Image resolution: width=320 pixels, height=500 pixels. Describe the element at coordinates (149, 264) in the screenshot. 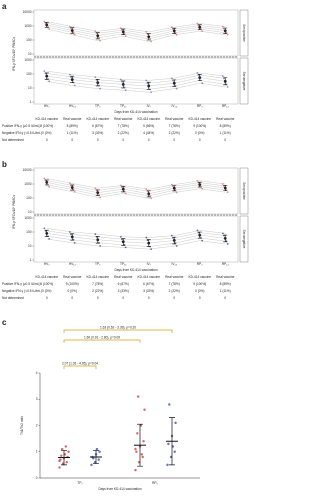

I see `x-tick-label: IV₀` at that location.